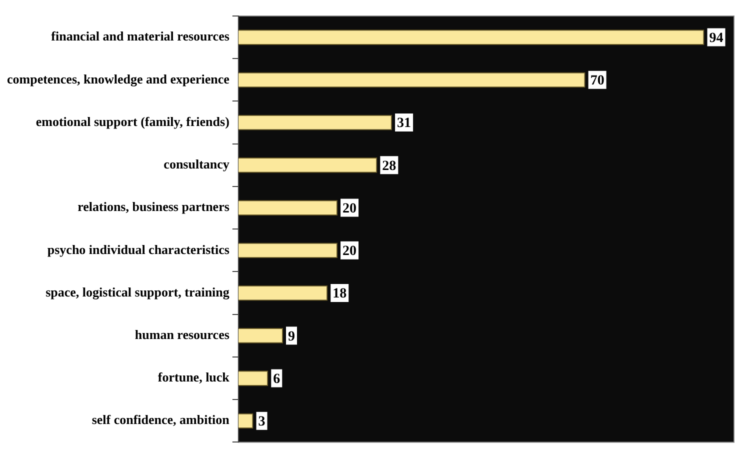 The image size is (744, 453). I want to click on y-tick-label: space, logistical support, training, so click(138, 292).